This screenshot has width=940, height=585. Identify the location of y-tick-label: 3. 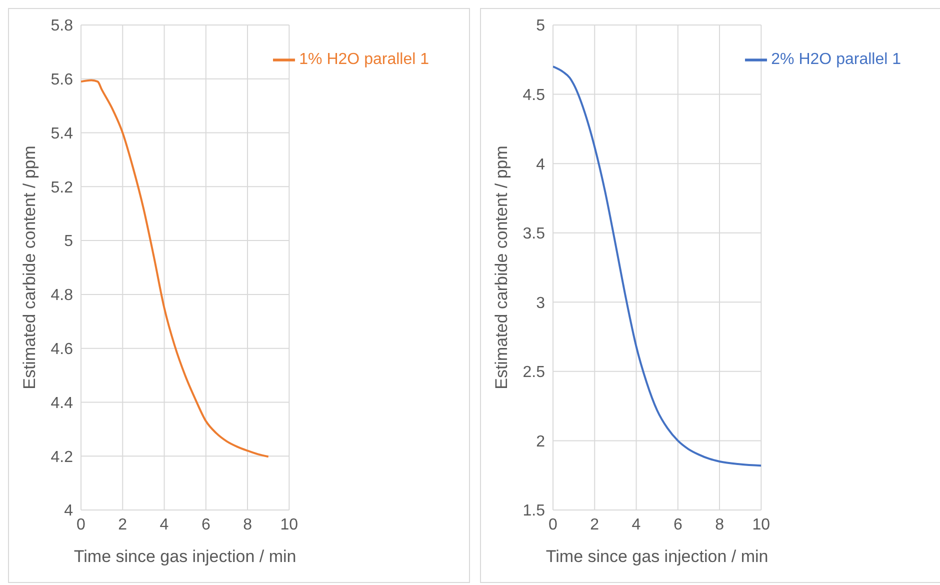
(541, 303).